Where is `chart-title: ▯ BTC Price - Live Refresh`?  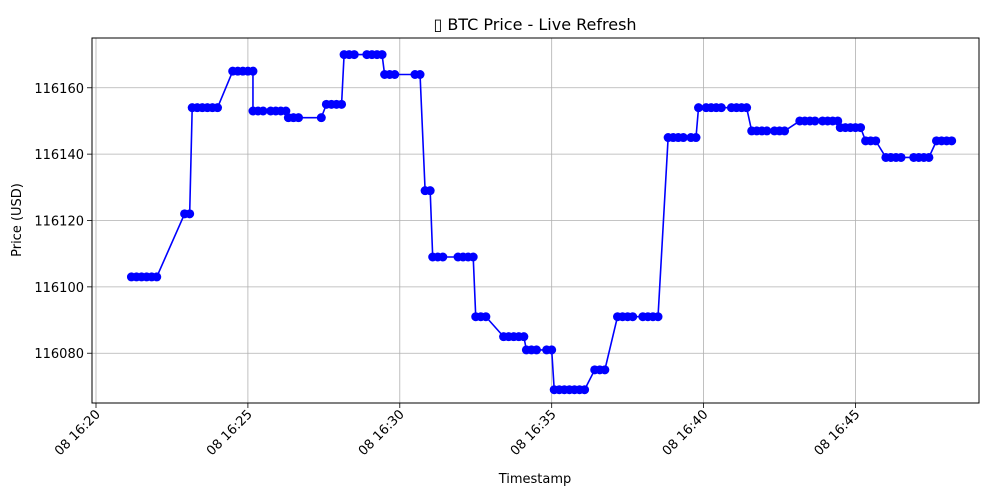 chart-title: ▯ BTC Price - Live Refresh is located at coordinates (534, 24).